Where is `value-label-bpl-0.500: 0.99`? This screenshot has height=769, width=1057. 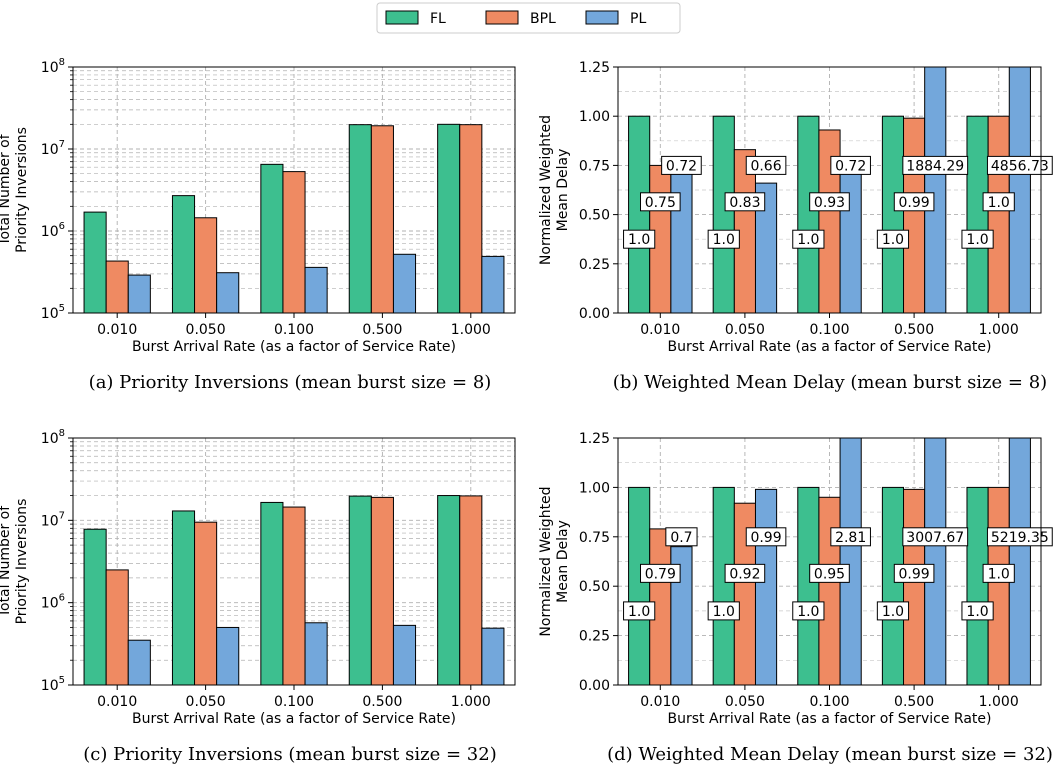
value-label-bpl-0.500: 0.99 is located at coordinates (914, 203).